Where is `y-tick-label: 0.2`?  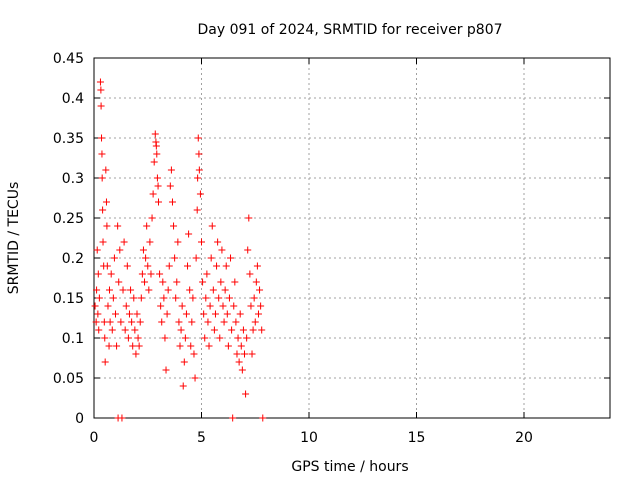
y-tick-label: 0.2 is located at coordinates (73, 259).